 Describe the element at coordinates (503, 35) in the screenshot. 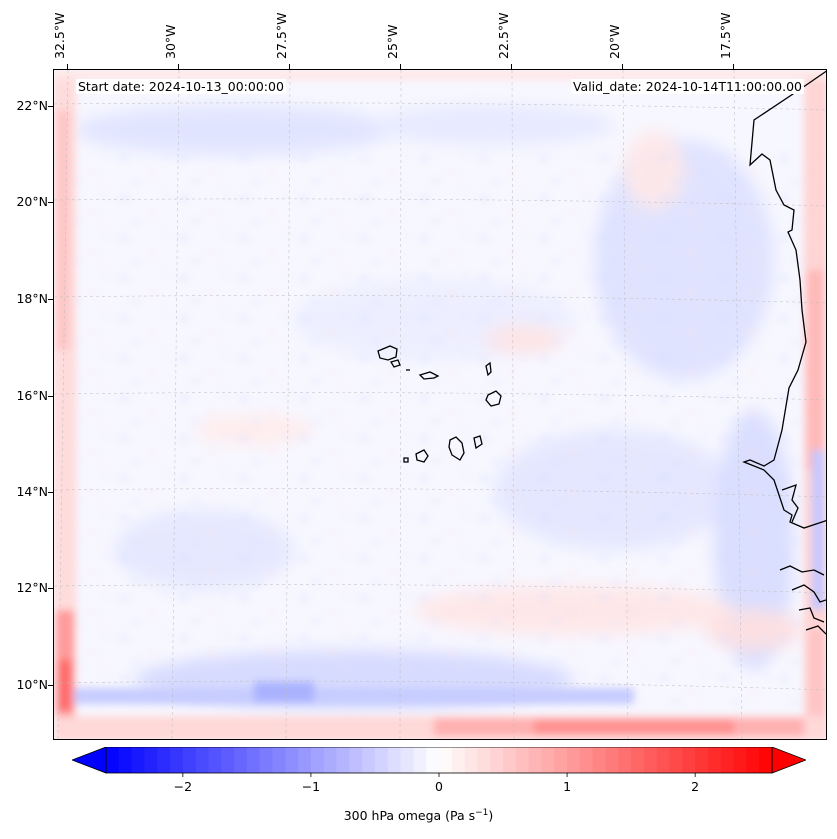

I see `lon-label-22.5w: 22.5°W` at that location.